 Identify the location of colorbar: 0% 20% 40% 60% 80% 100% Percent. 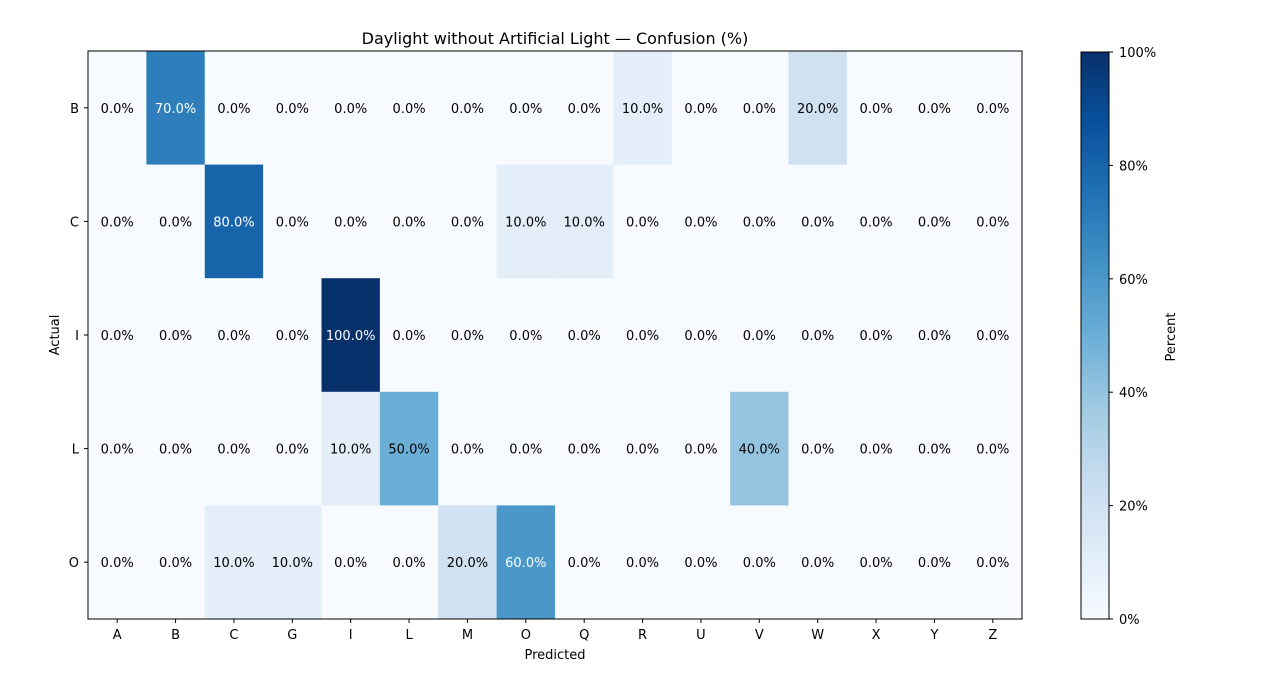
(1129, 337).